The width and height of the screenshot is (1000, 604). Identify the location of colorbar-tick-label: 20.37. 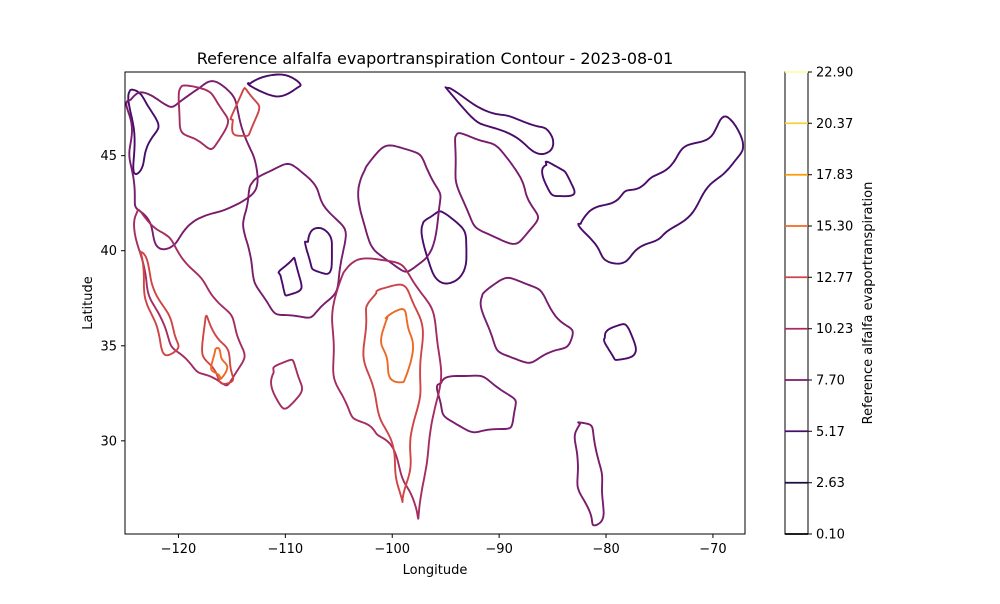
(834, 124).